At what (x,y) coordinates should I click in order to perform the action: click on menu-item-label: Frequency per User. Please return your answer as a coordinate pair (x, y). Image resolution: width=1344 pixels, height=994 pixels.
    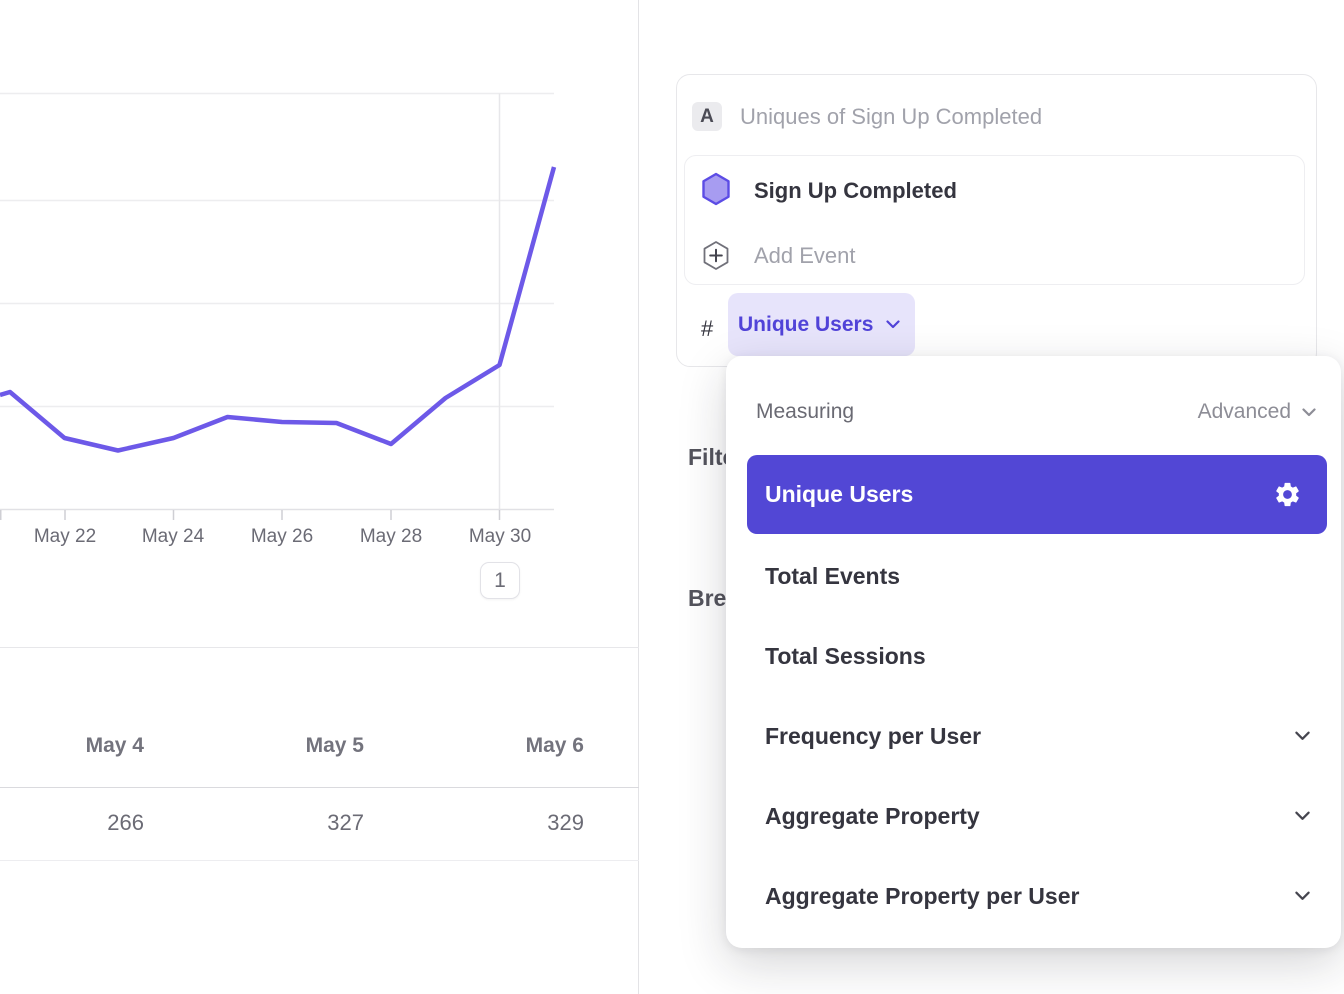
    Looking at the image, I should click on (873, 735).